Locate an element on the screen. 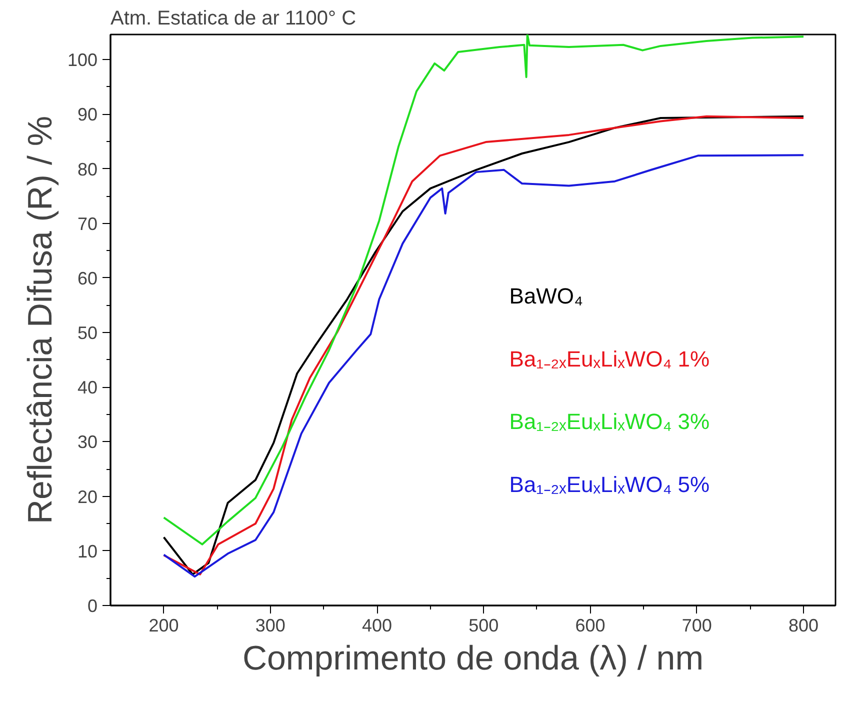 This screenshot has height=710, width=867. text: Ba₁₋₂ₓEuₓLiₓWO₄ 5% is located at coordinates (609, 485).